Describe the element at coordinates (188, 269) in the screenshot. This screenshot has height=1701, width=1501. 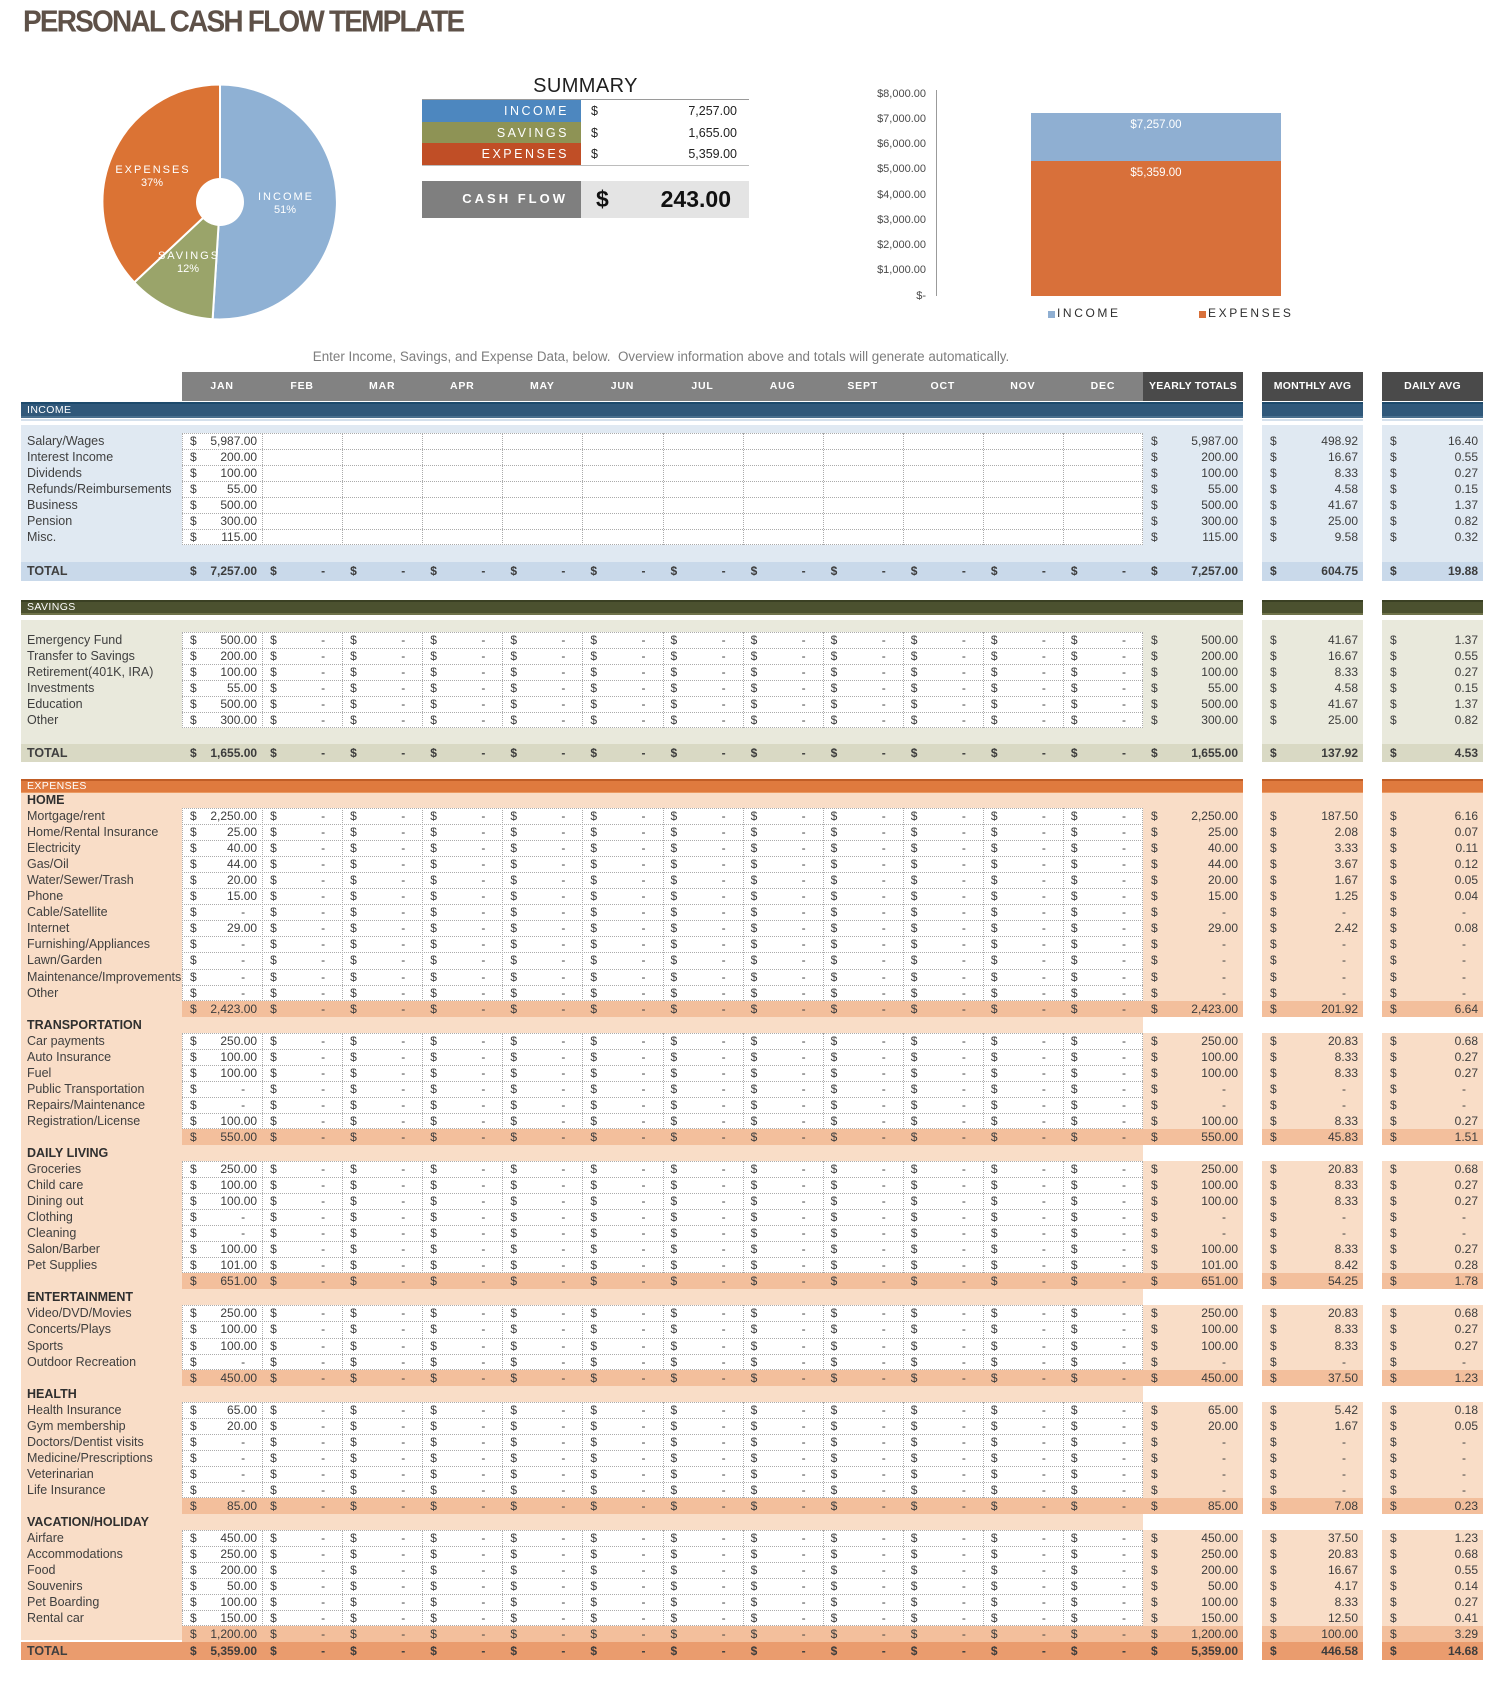
I see `svg-text: 12%` at that location.